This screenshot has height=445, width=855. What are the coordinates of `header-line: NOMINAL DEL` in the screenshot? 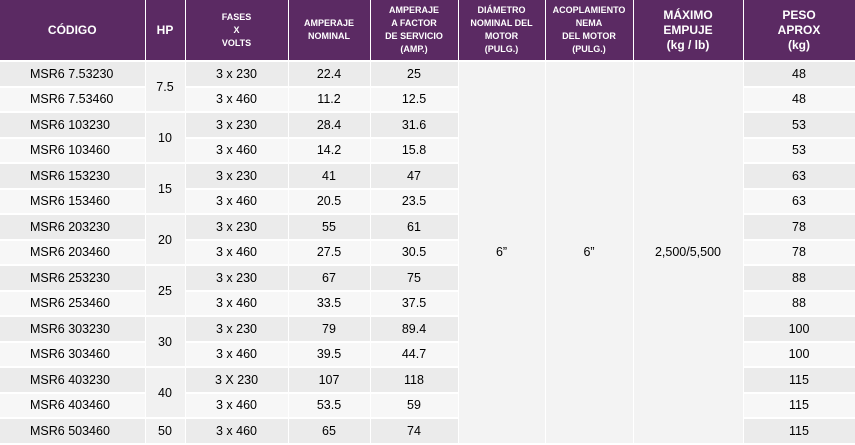 It's located at (501, 23).